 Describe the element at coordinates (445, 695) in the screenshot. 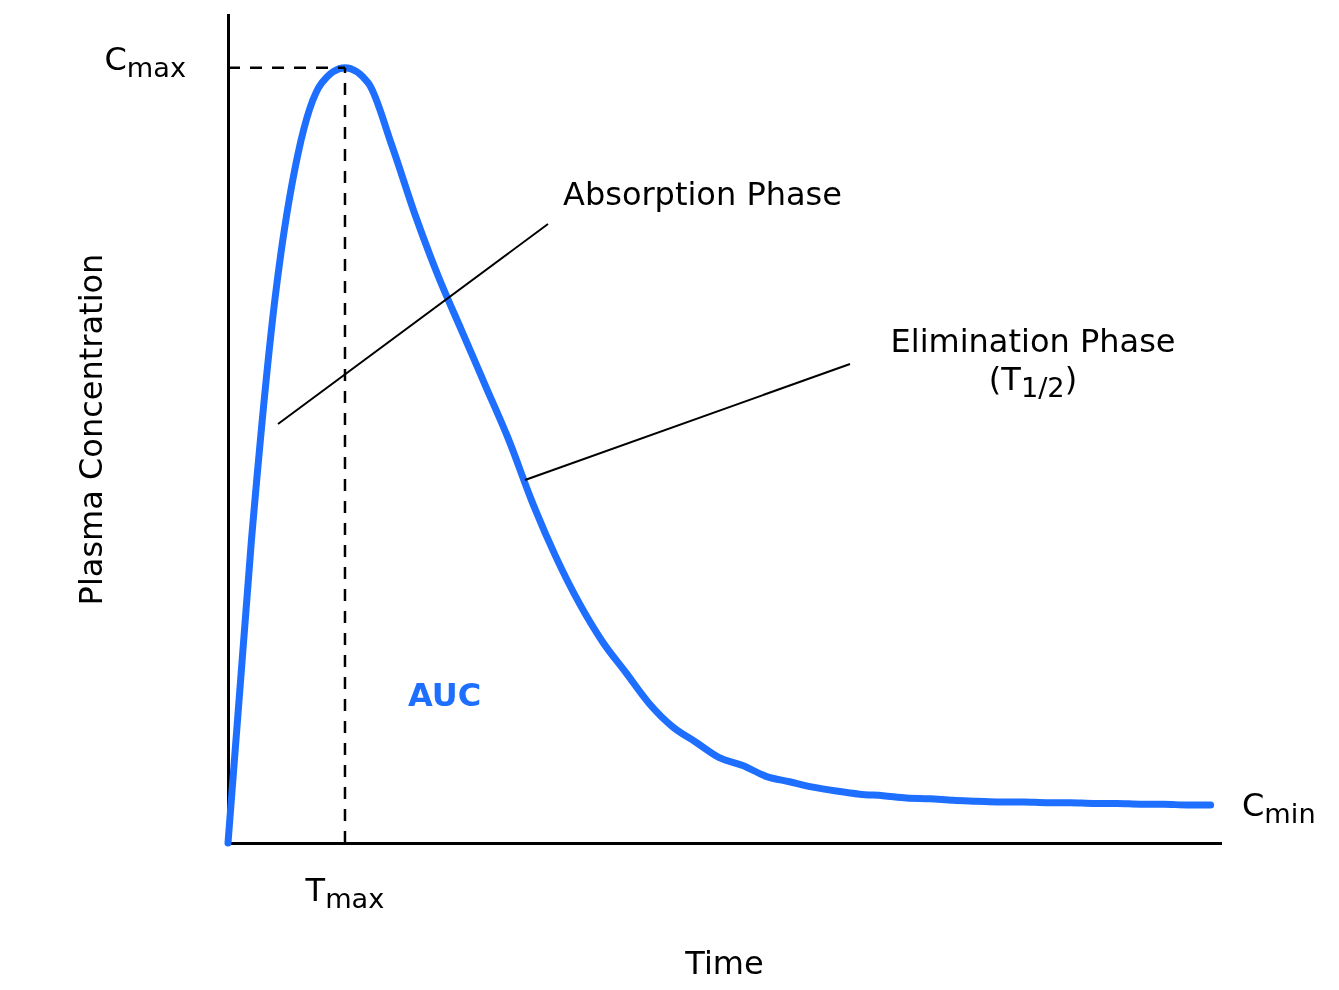

I see `annotation: AUC` at that location.